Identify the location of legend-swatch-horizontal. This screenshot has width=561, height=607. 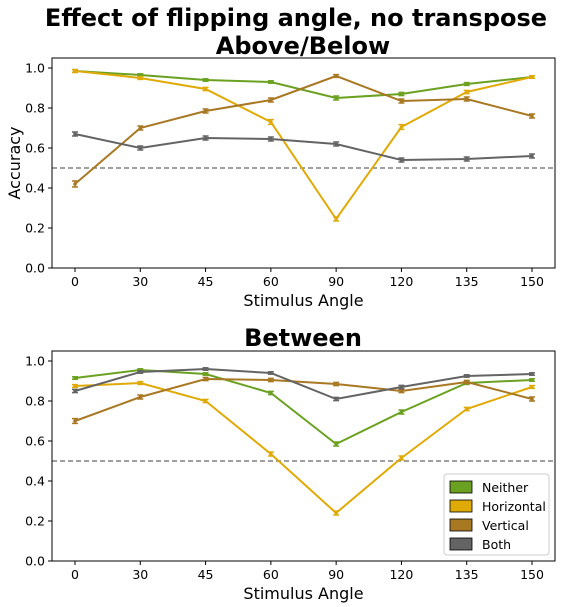
(461, 506).